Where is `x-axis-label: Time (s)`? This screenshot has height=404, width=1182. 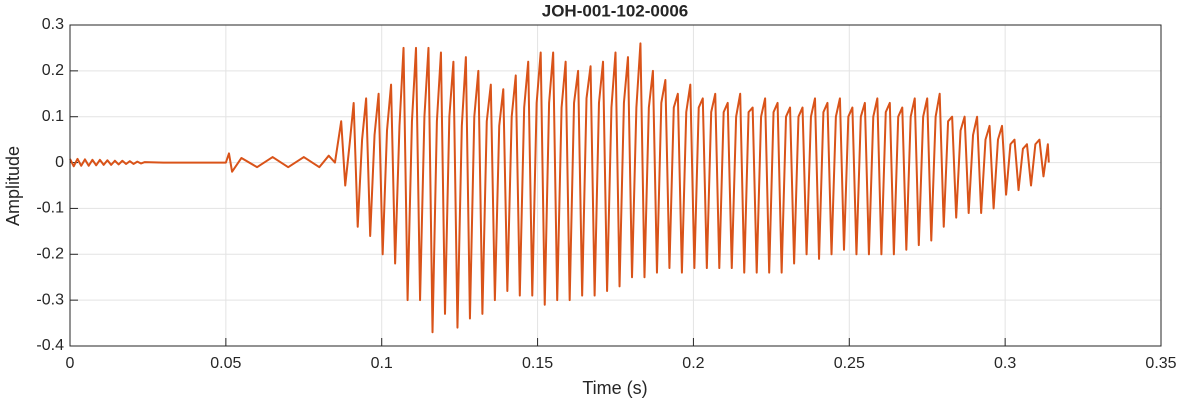 x-axis-label: Time (s) is located at coordinates (614, 388).